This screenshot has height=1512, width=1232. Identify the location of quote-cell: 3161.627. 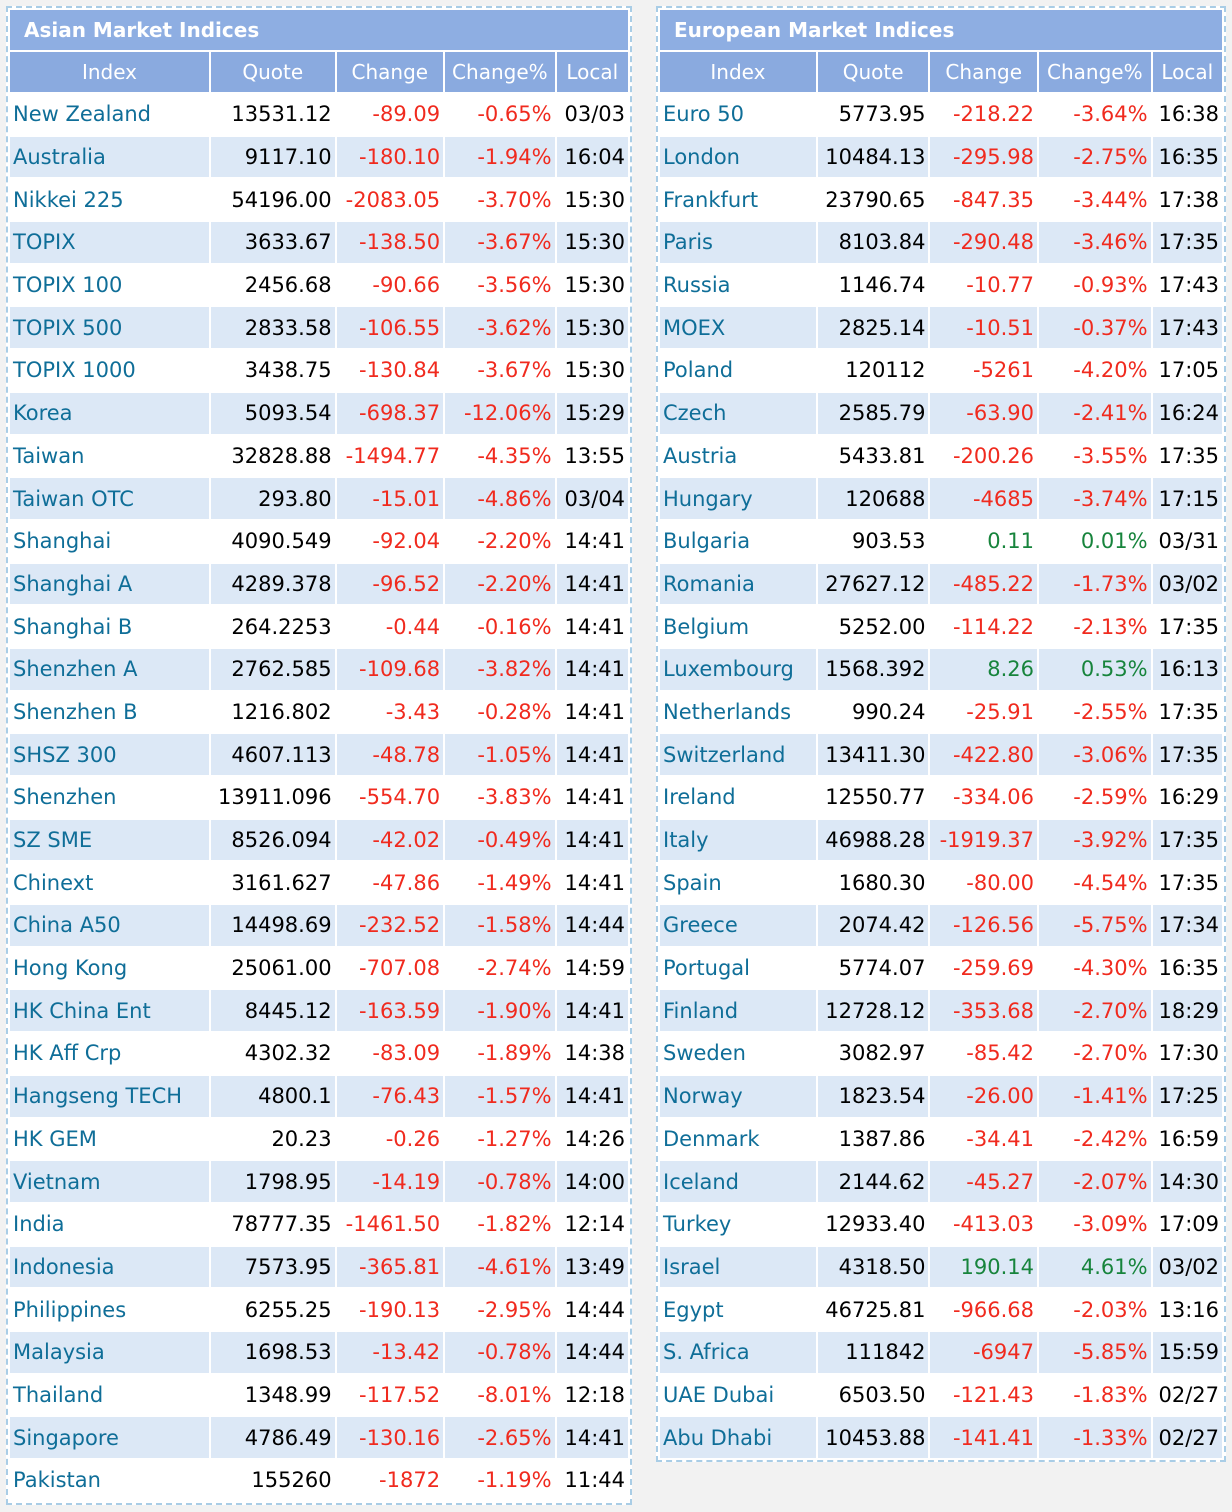
(281, 882).